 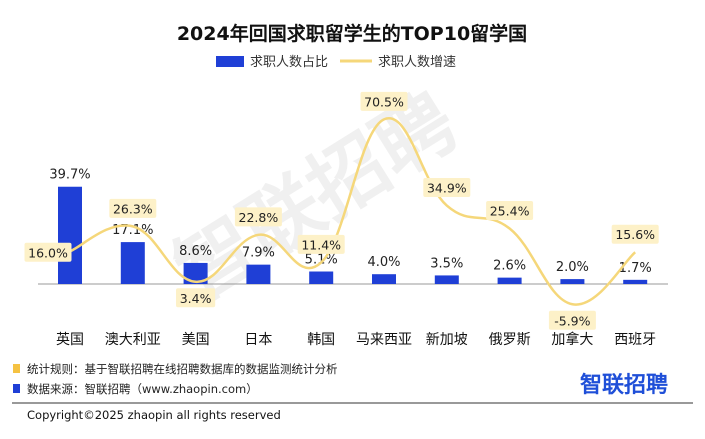 What do you see at coordinates (383, 262) in the screenshot?
I see `bar-label-5: 4.0%` at bounding box center [383, 262].